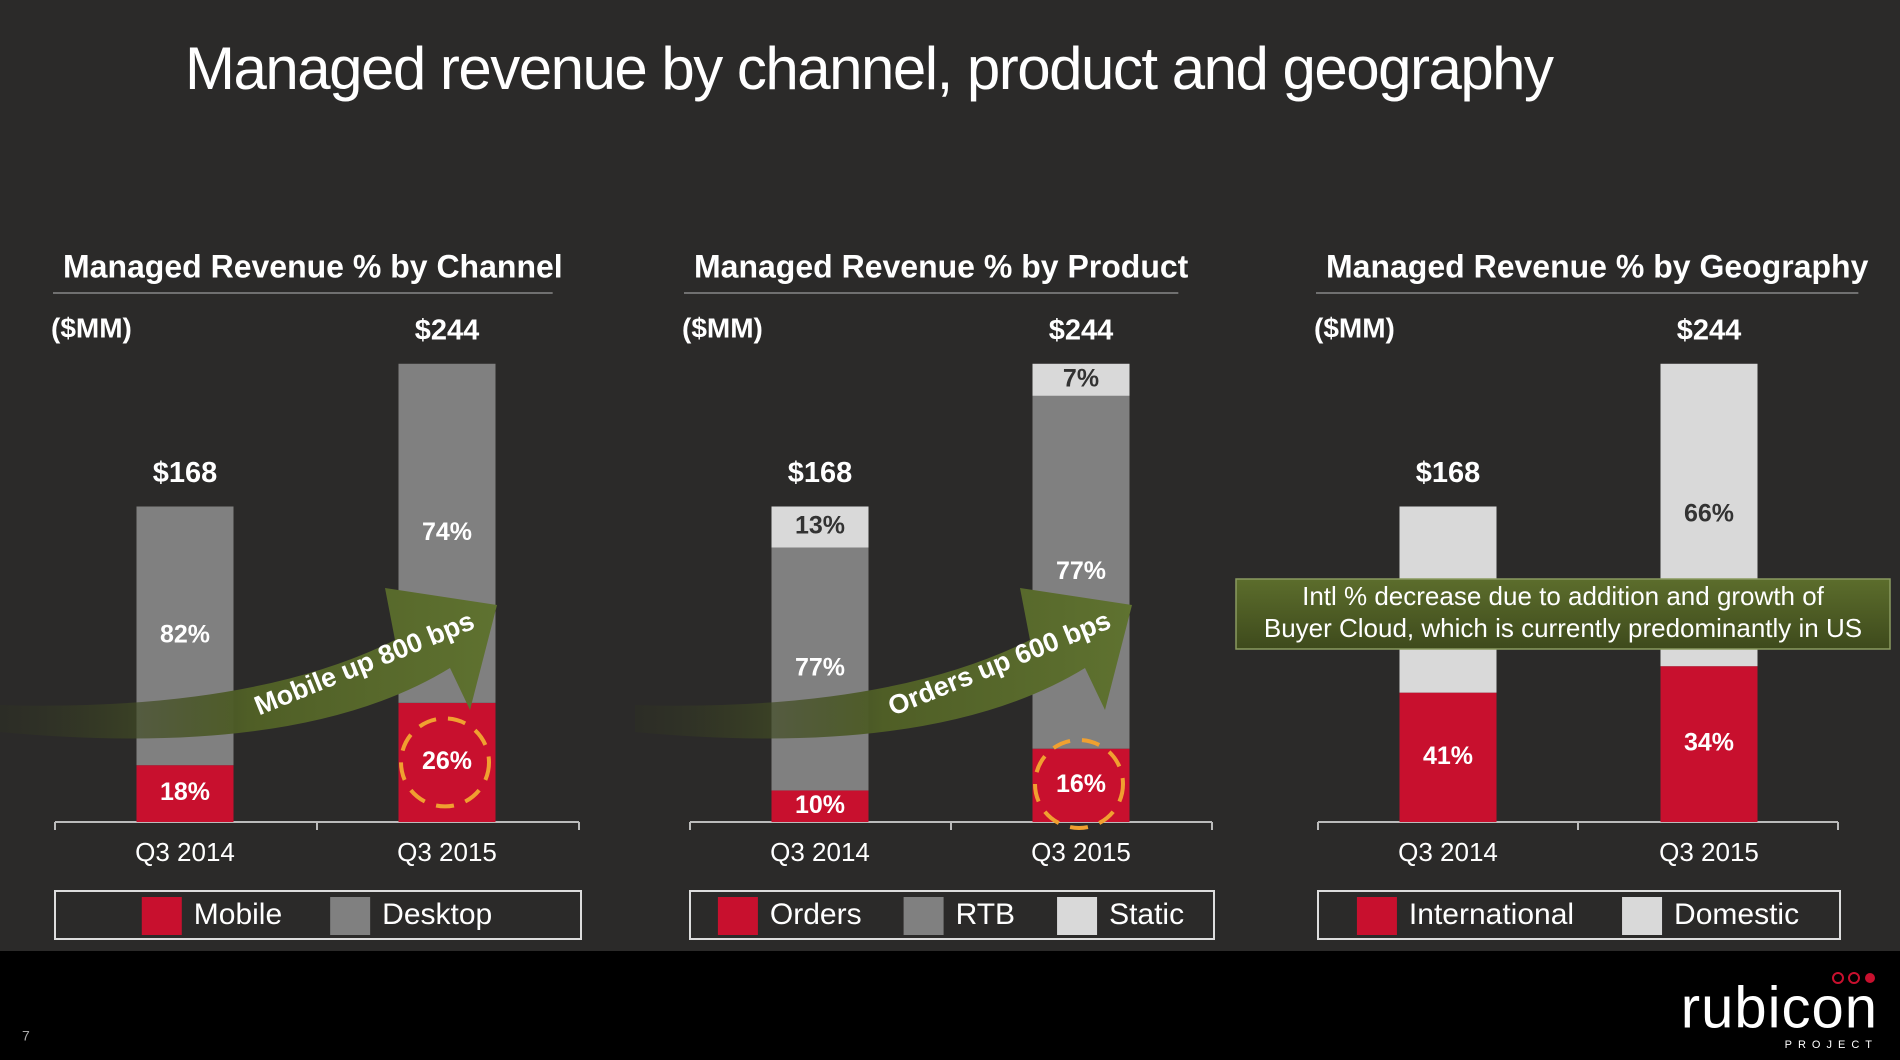 This screenshot has height=1060, width=1900. I want to click on segment-label: 26%, so click(447, 761).